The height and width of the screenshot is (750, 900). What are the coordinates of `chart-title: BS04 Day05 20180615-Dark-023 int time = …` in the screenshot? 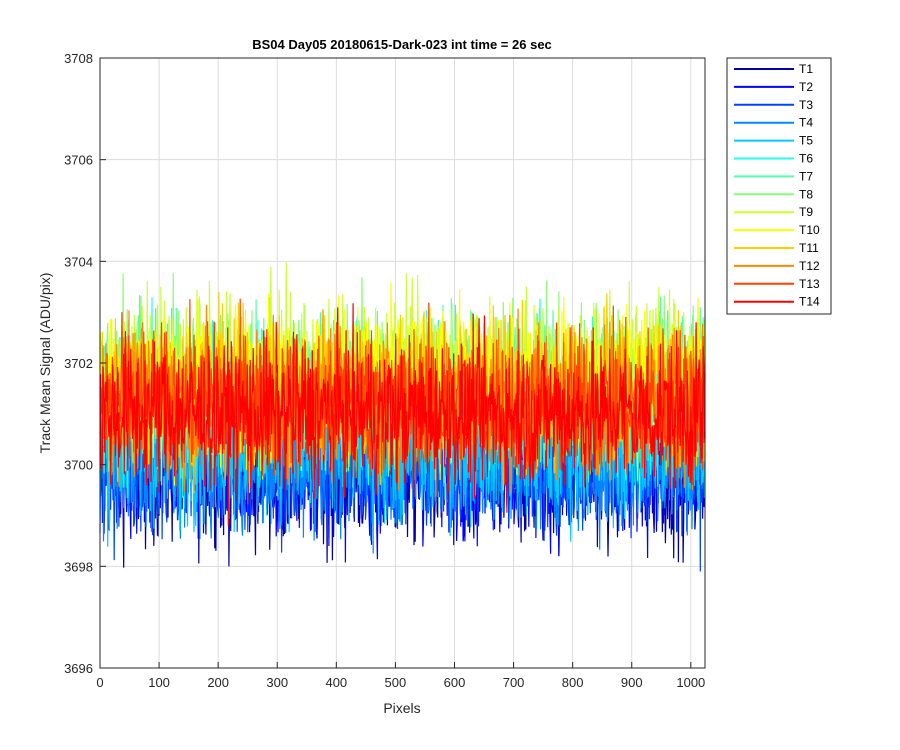 It's located at (402, 44).